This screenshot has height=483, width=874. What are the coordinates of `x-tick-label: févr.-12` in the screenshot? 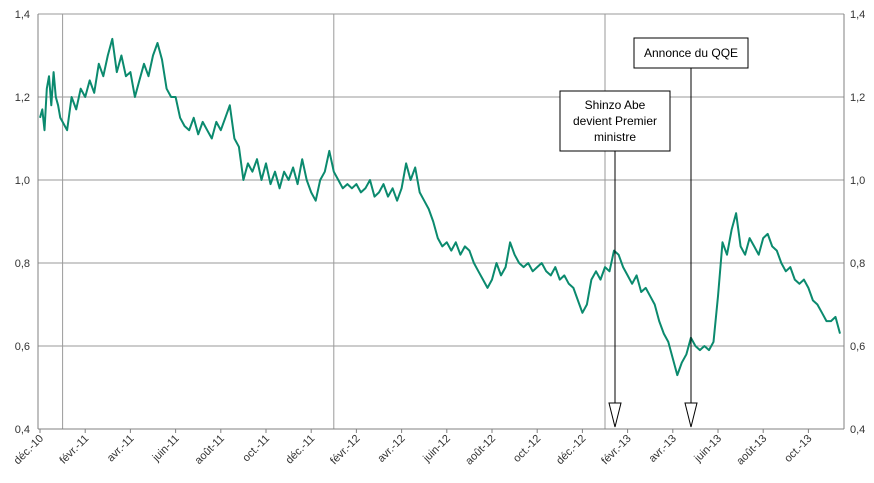 It's located at (345, 450).